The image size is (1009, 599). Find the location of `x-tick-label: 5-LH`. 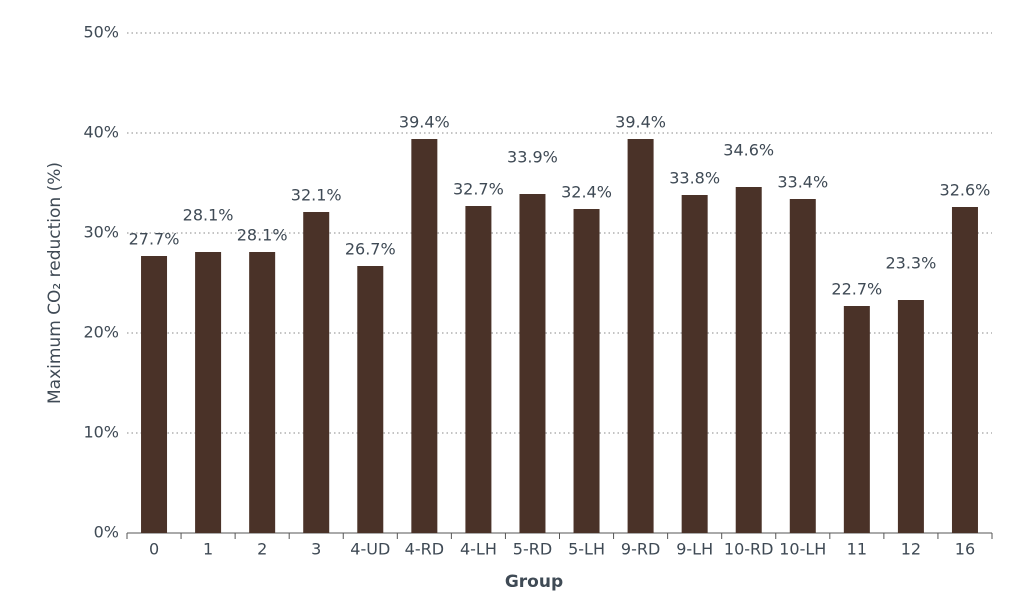

x-tick-label: 5-LH is located at coordinates (586, 549).